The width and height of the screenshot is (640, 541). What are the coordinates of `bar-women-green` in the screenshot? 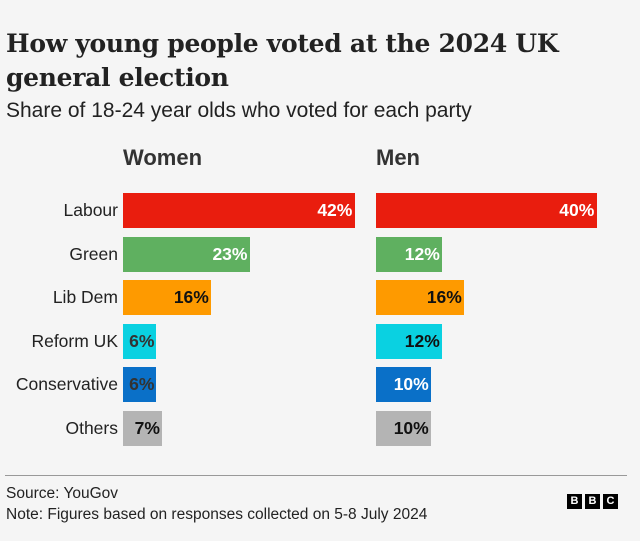 It's located at (186, 254).